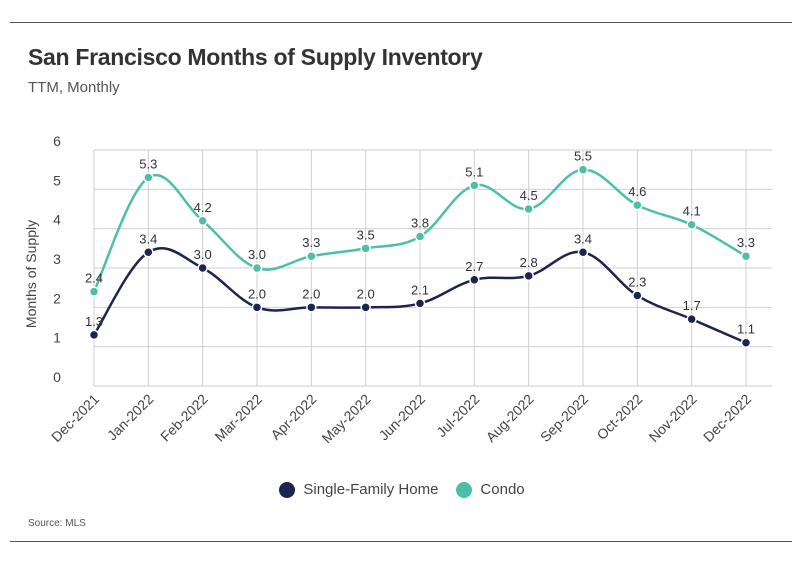 The height and width of the screenshot is (572, 804). Describe the element at coordinates (564, 418) in the screenshot. I see `x-tick-label: Sep-2022` at that location.